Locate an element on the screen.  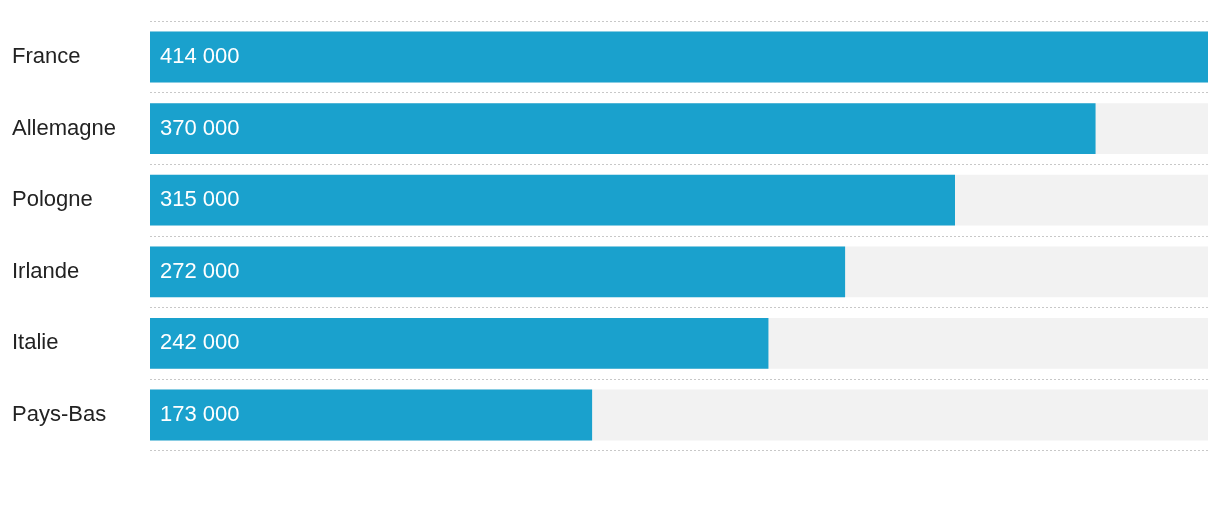
data-label: 173 000 is located at coordinates (200, 414).